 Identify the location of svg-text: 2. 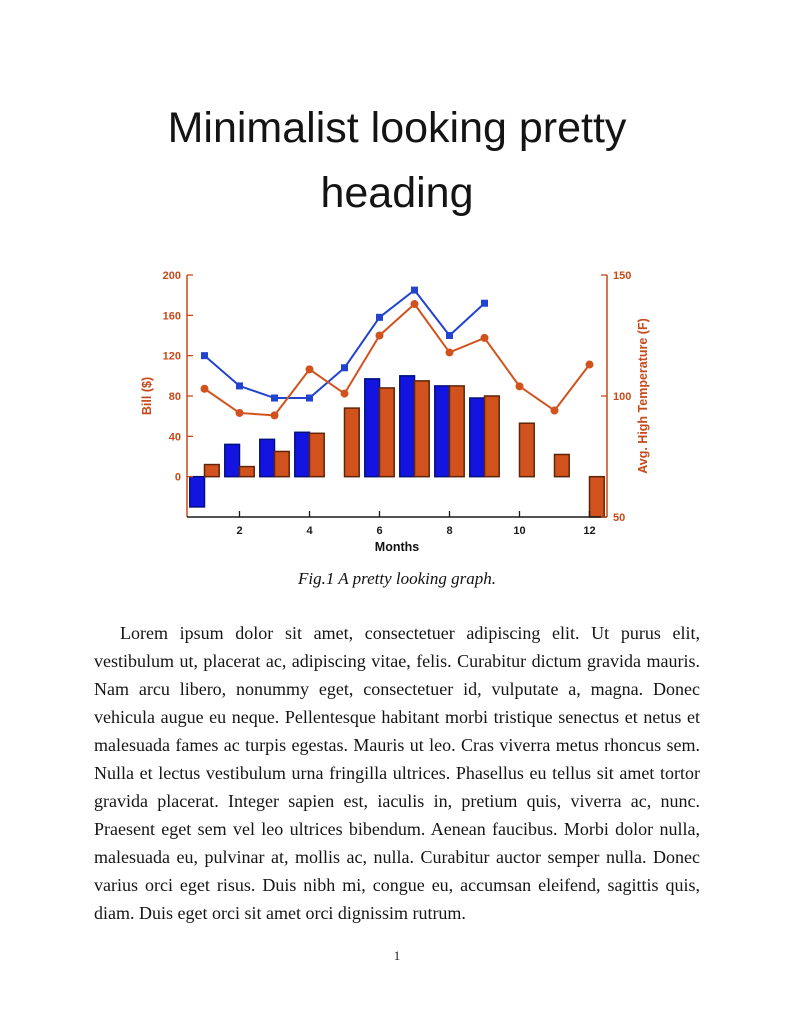
(239, 531).